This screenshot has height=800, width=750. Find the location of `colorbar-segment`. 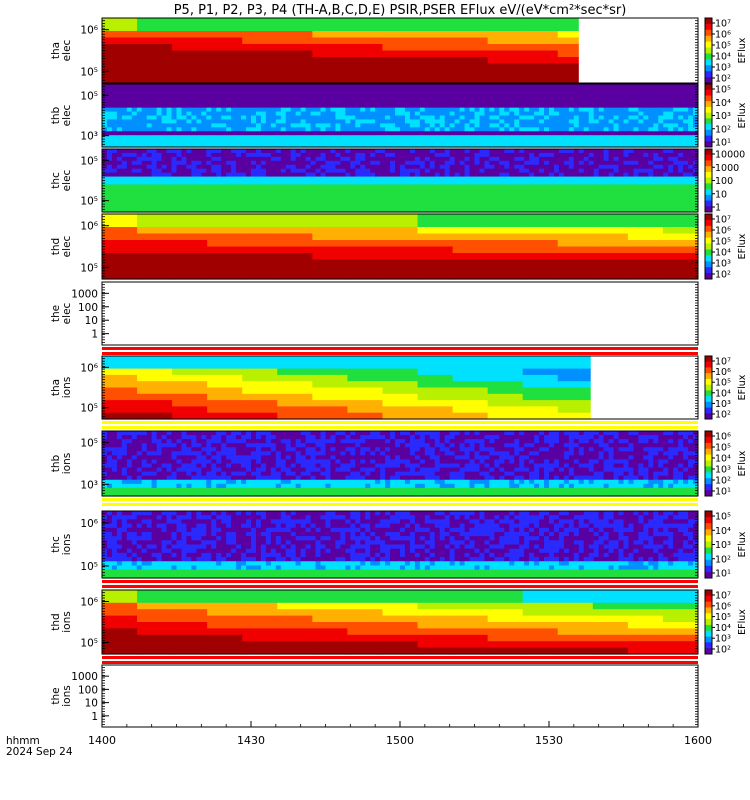

colorbar-segment is located at coordinates (708, 87).